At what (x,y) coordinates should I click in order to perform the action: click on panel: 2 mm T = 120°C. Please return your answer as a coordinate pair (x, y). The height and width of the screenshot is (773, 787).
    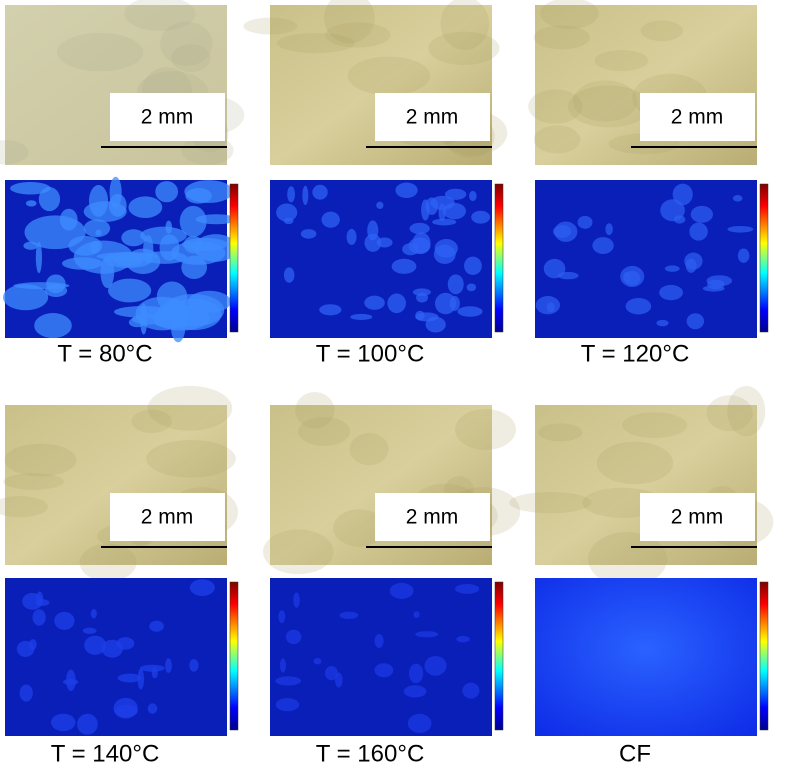
    Looking at the image, I should click on (648, 183).